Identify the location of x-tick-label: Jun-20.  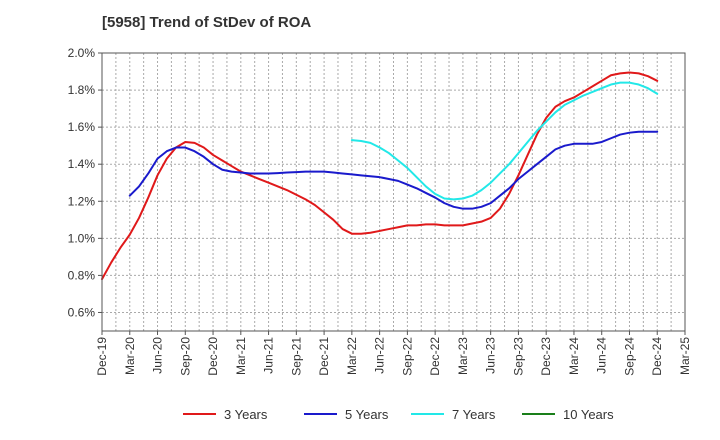
(158, 355).